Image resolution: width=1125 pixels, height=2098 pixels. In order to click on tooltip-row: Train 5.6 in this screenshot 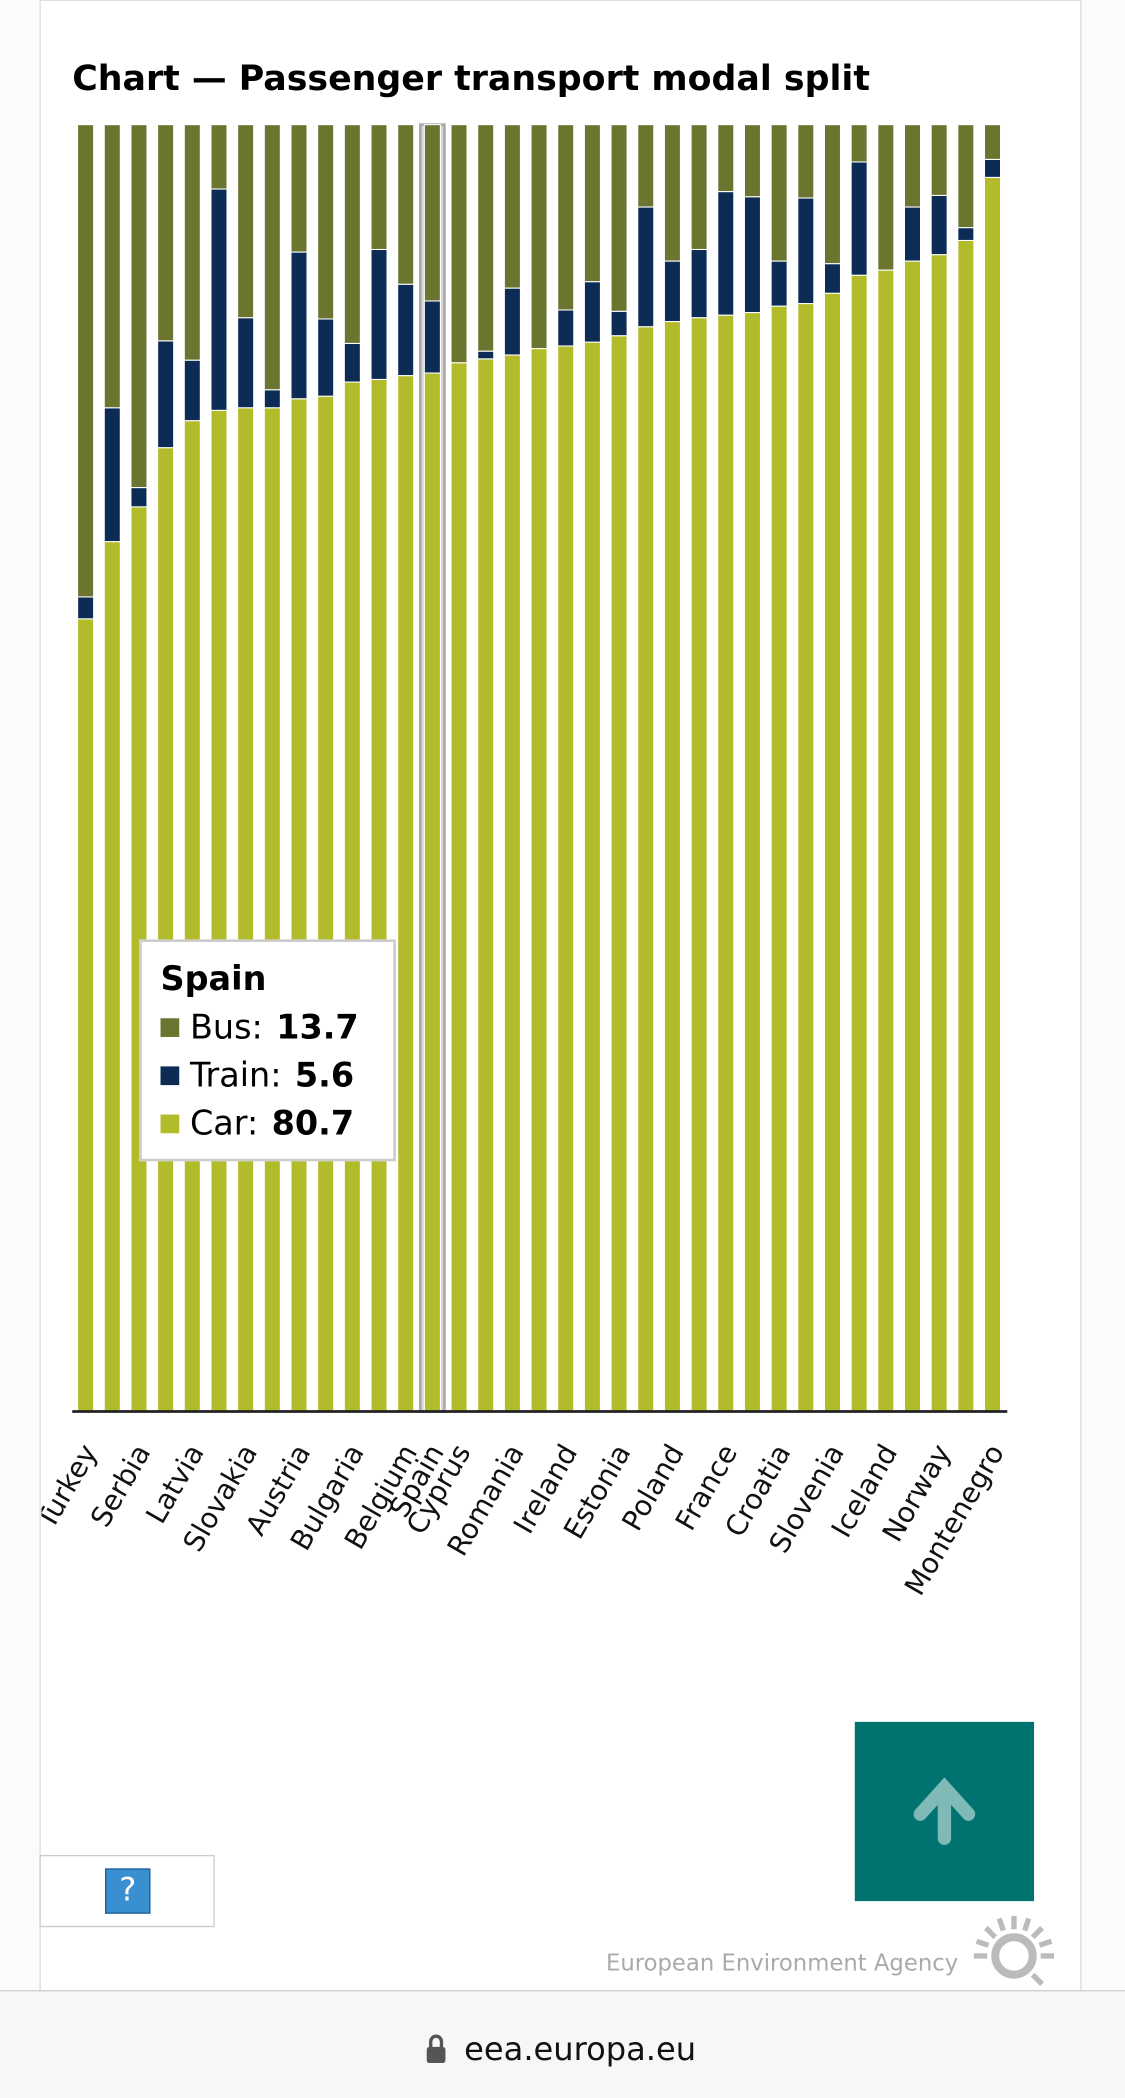, I will do `click(267, 1076)`.